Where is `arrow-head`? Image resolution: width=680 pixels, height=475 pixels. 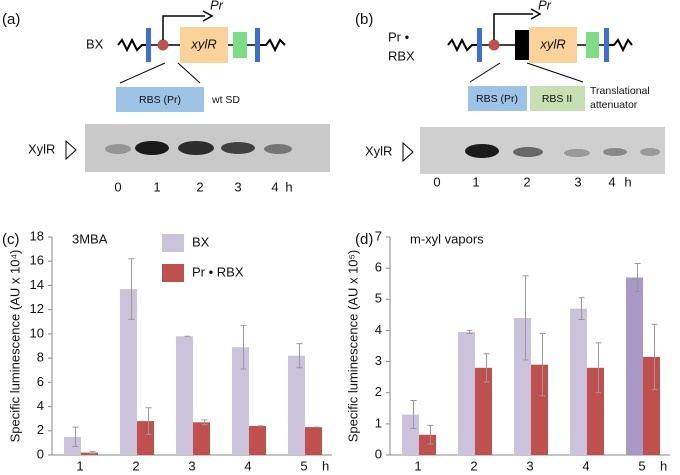
arrow-head is located at coordinates (536, 14).